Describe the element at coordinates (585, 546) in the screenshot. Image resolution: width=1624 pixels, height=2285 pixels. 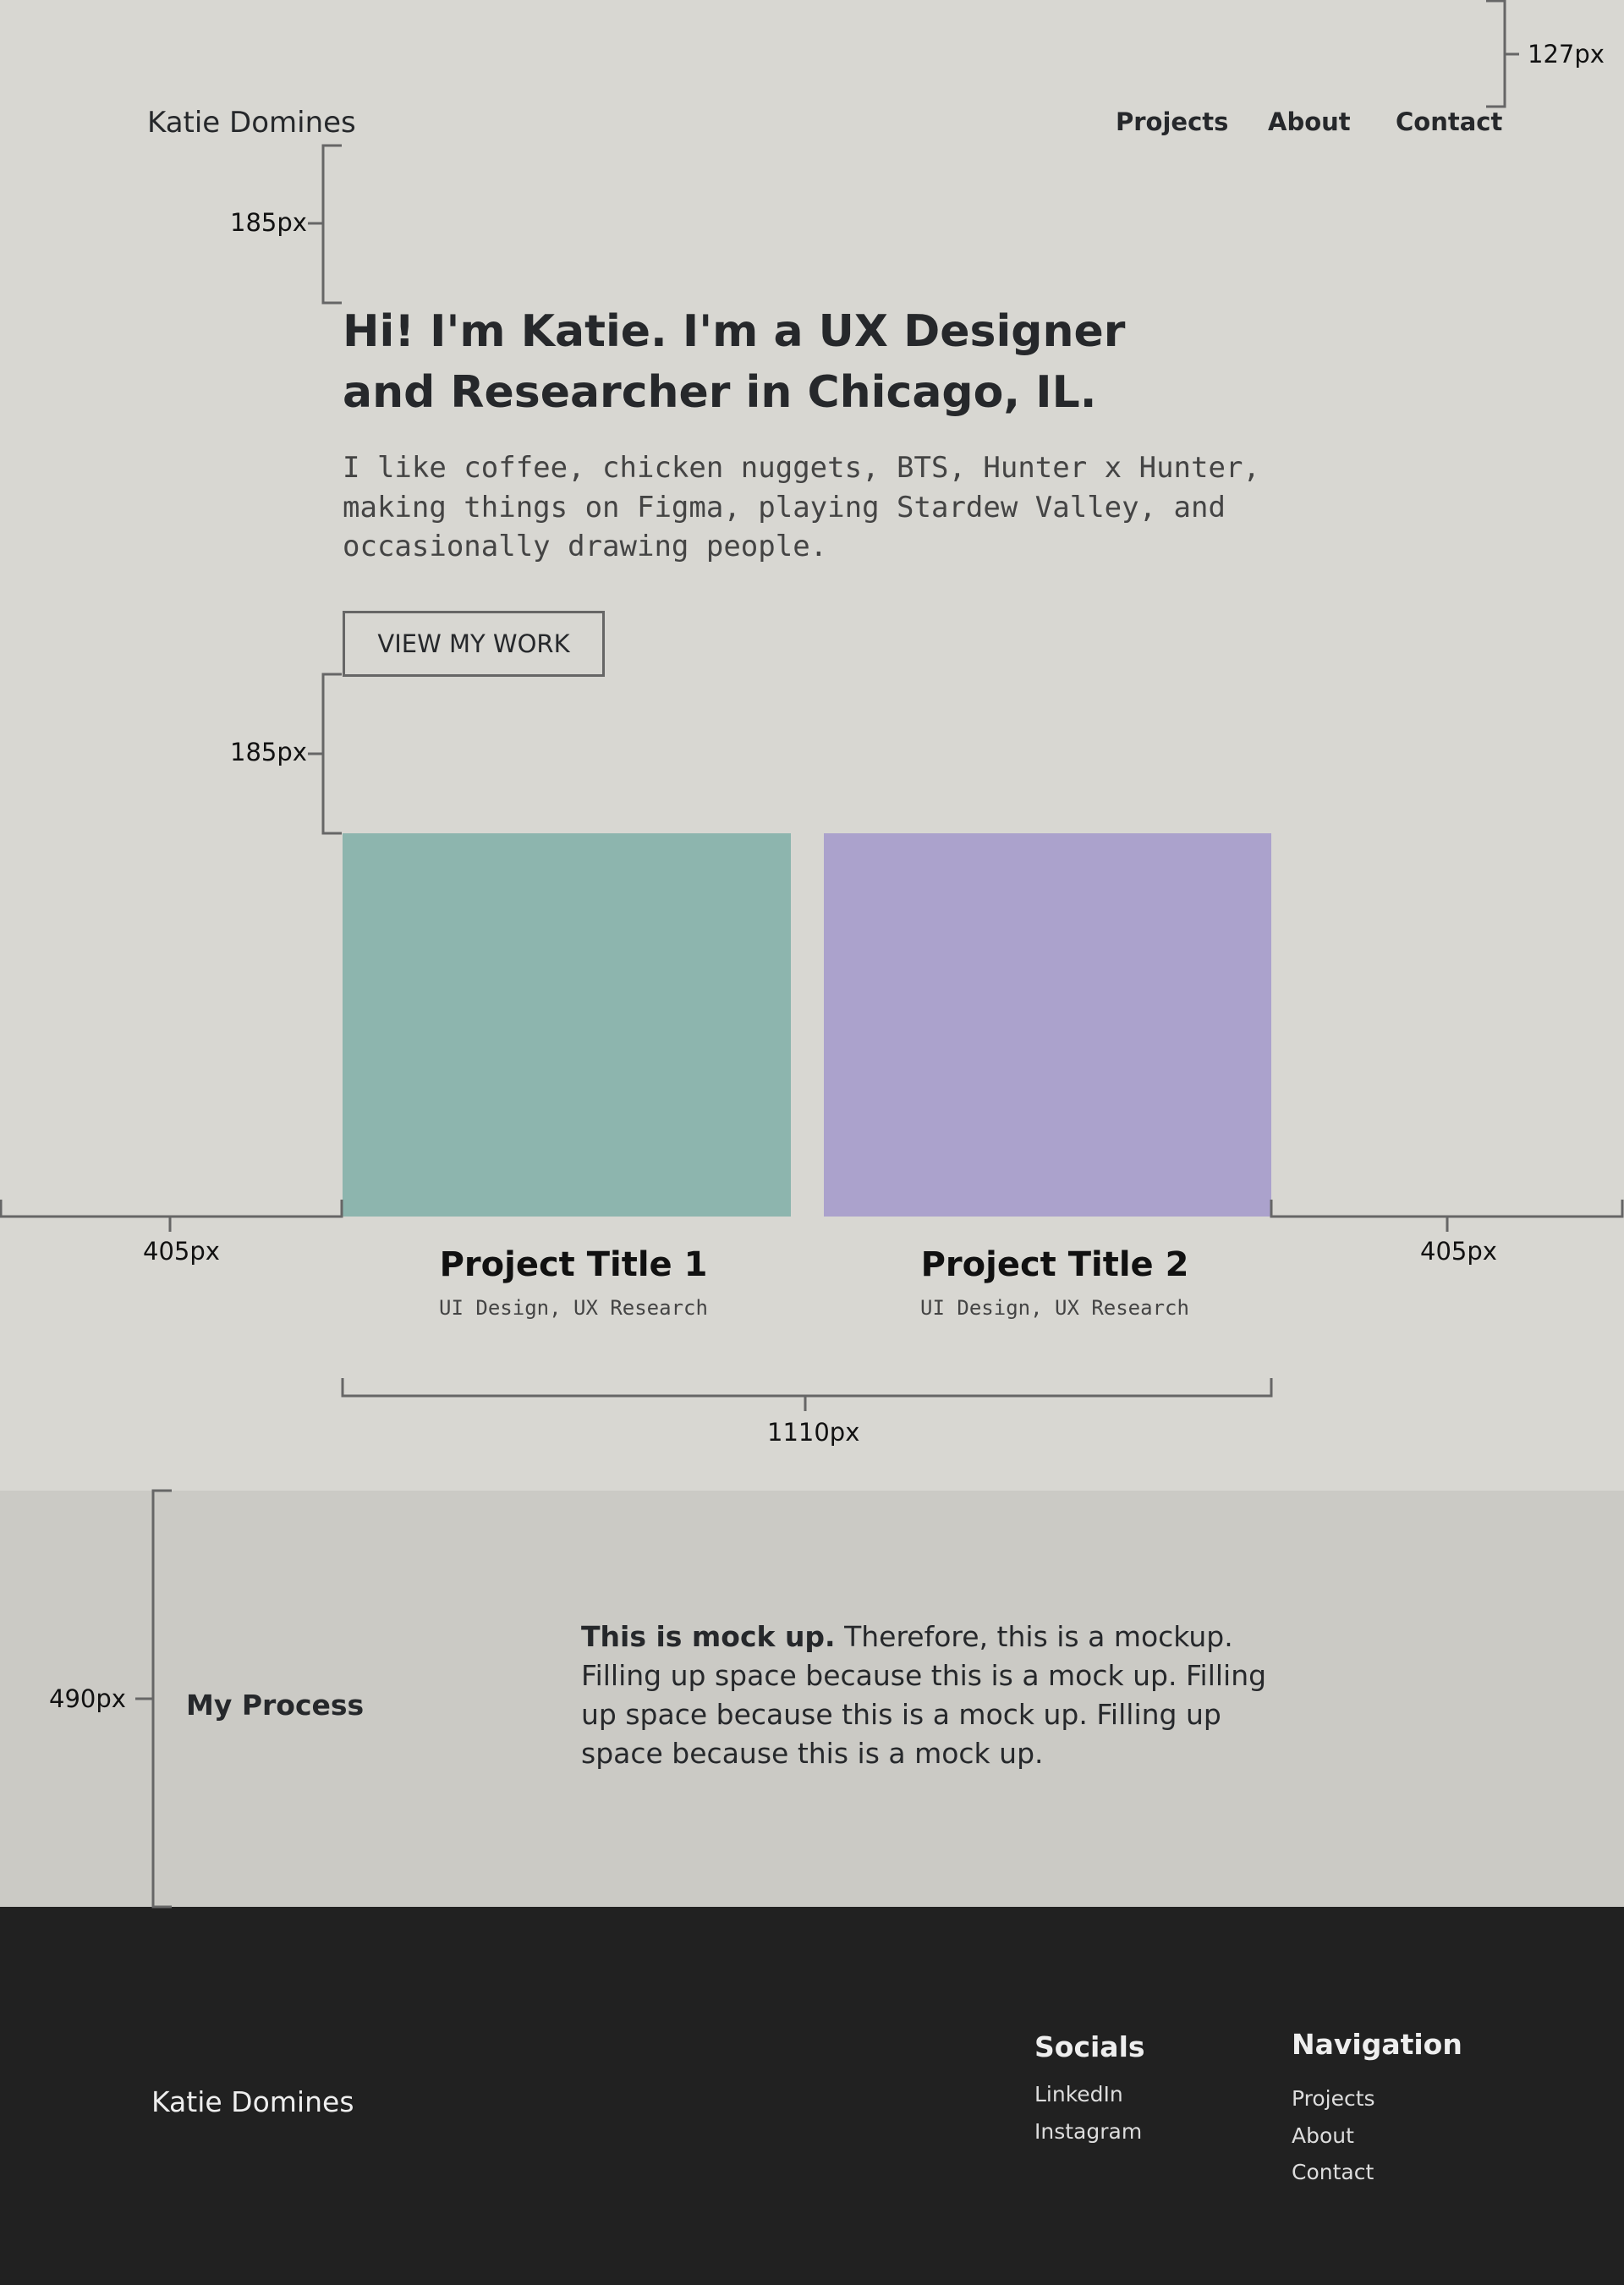
I see `hero-intro: occasionally drawing people.` at that location.